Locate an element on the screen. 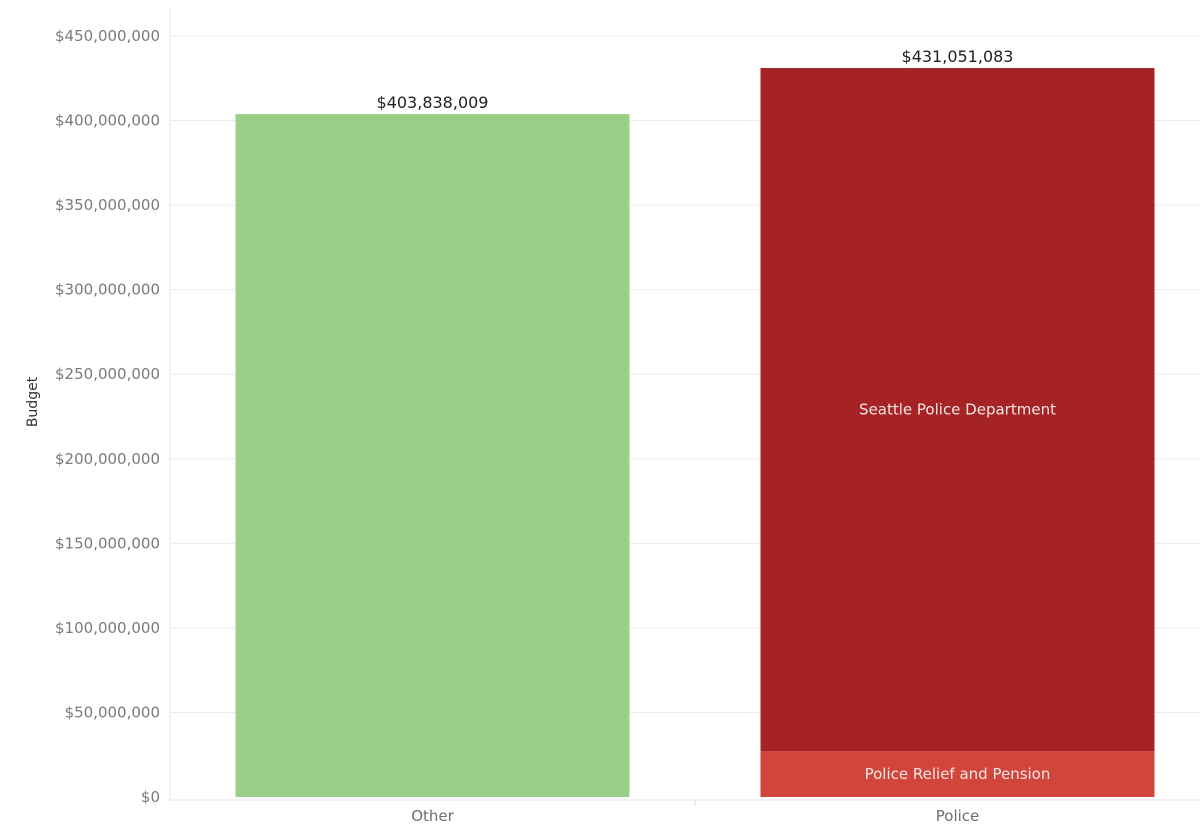  y-tick-label: $200,000,000 is located at coordinates (107, 459).